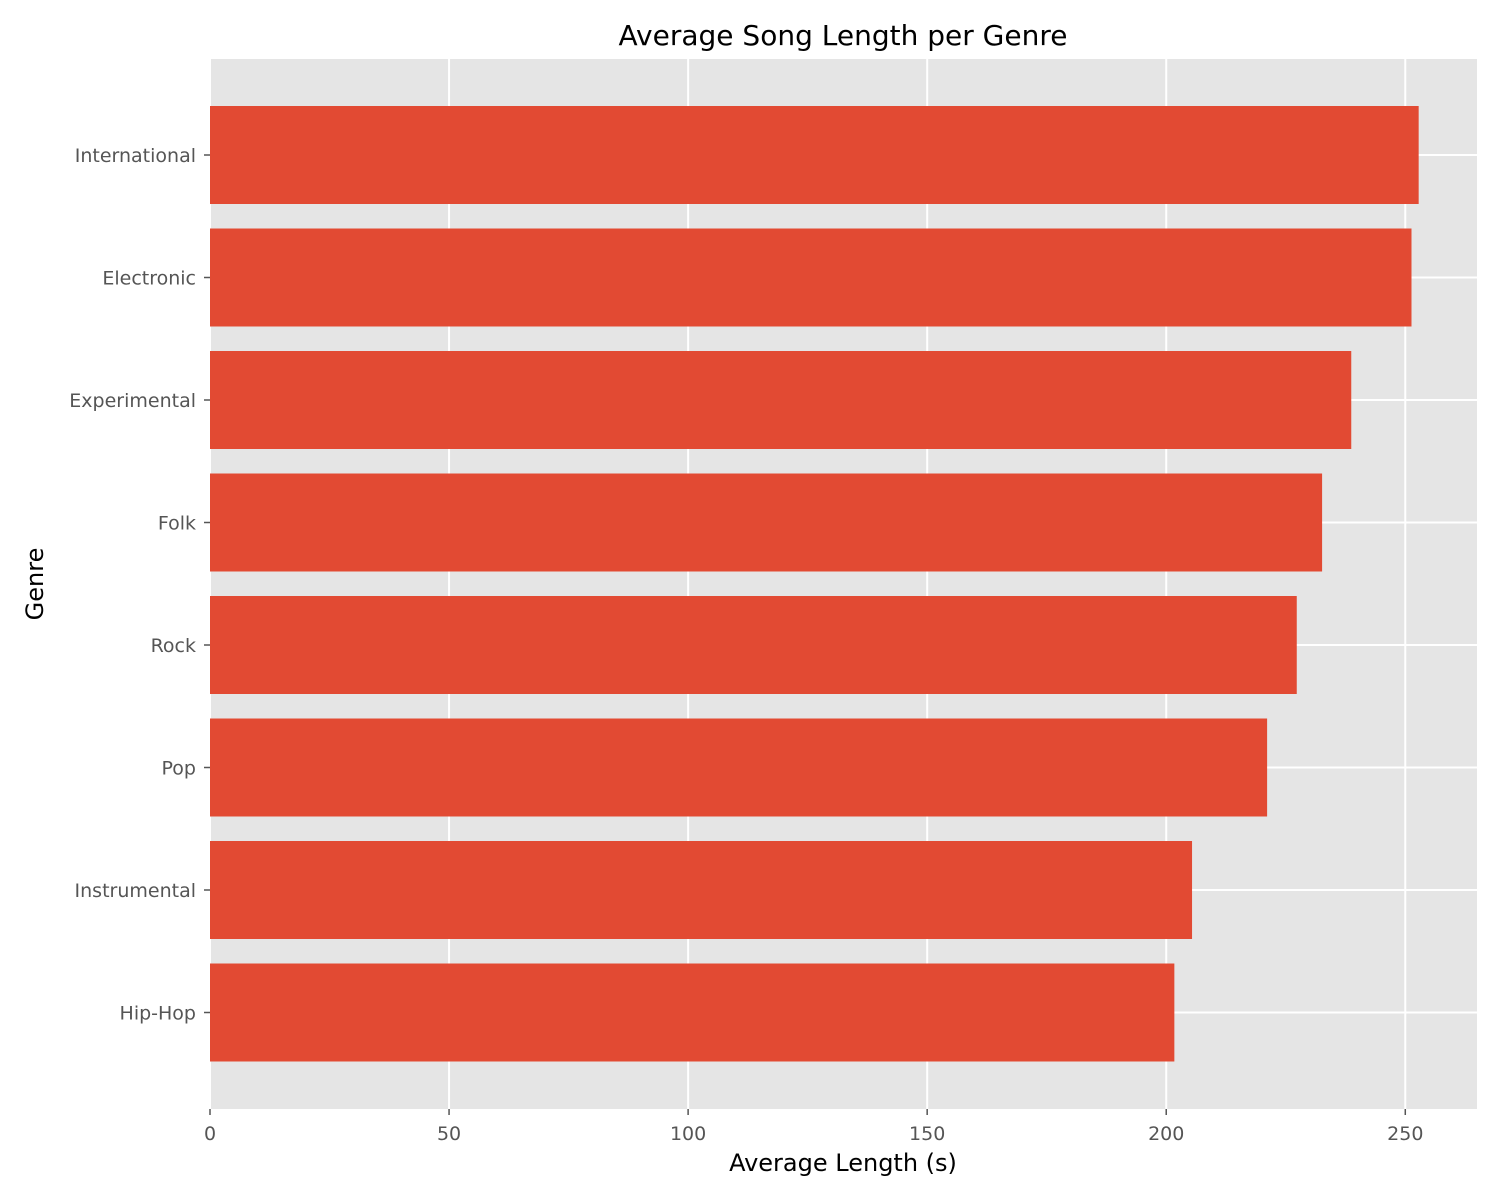 The width and height of the screenshot is (1500, 1200). I want to click on x-tick-label: 200, so click(1166, 1134).